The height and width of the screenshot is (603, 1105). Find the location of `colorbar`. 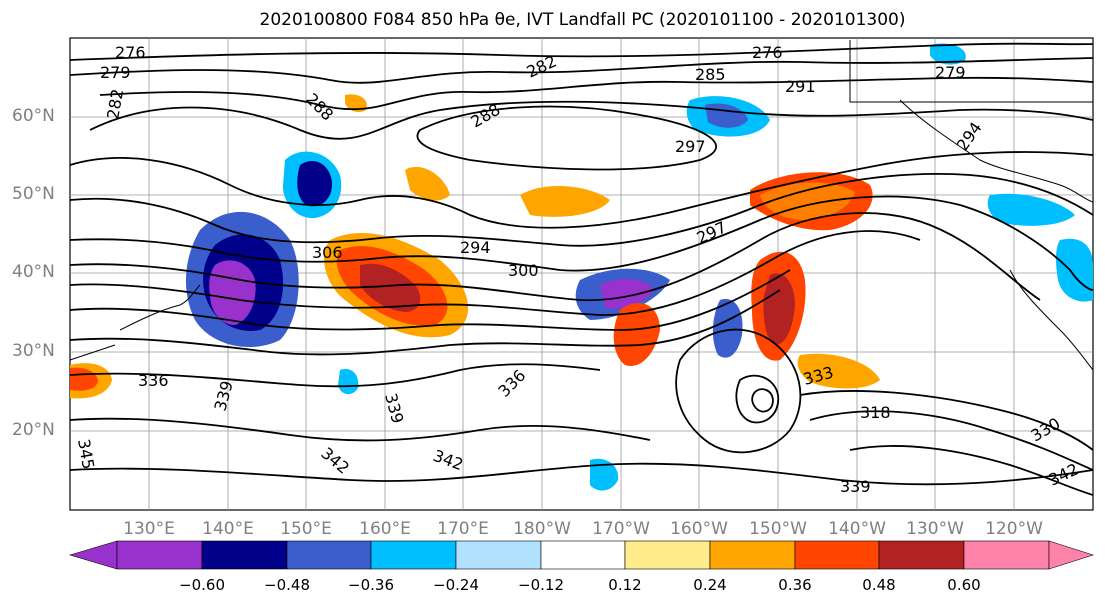

colorbar is located at coordinates (581, 555).